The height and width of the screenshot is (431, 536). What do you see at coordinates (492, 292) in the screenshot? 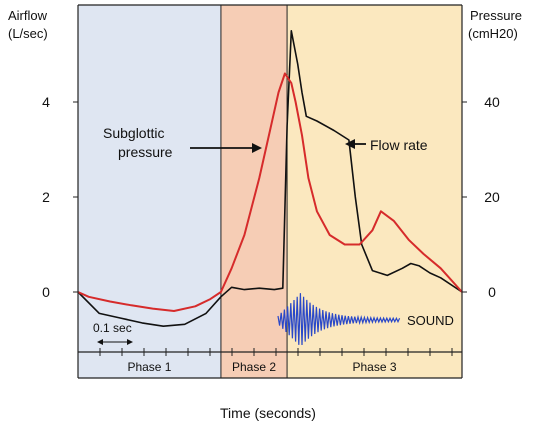
I see `right-tick-label: 0` at bounding box center [492, 292].